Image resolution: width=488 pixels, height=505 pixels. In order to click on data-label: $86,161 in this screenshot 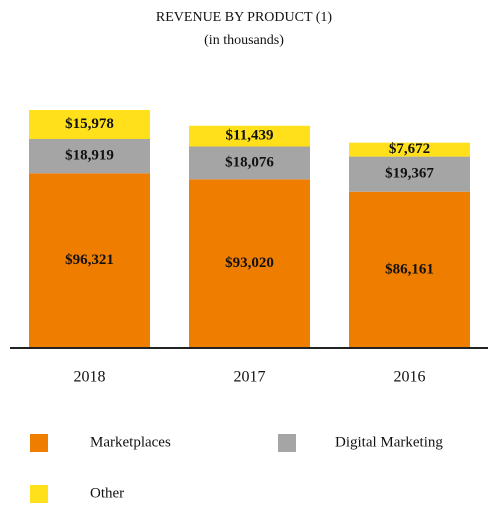, I will do `click(409, 269)`.